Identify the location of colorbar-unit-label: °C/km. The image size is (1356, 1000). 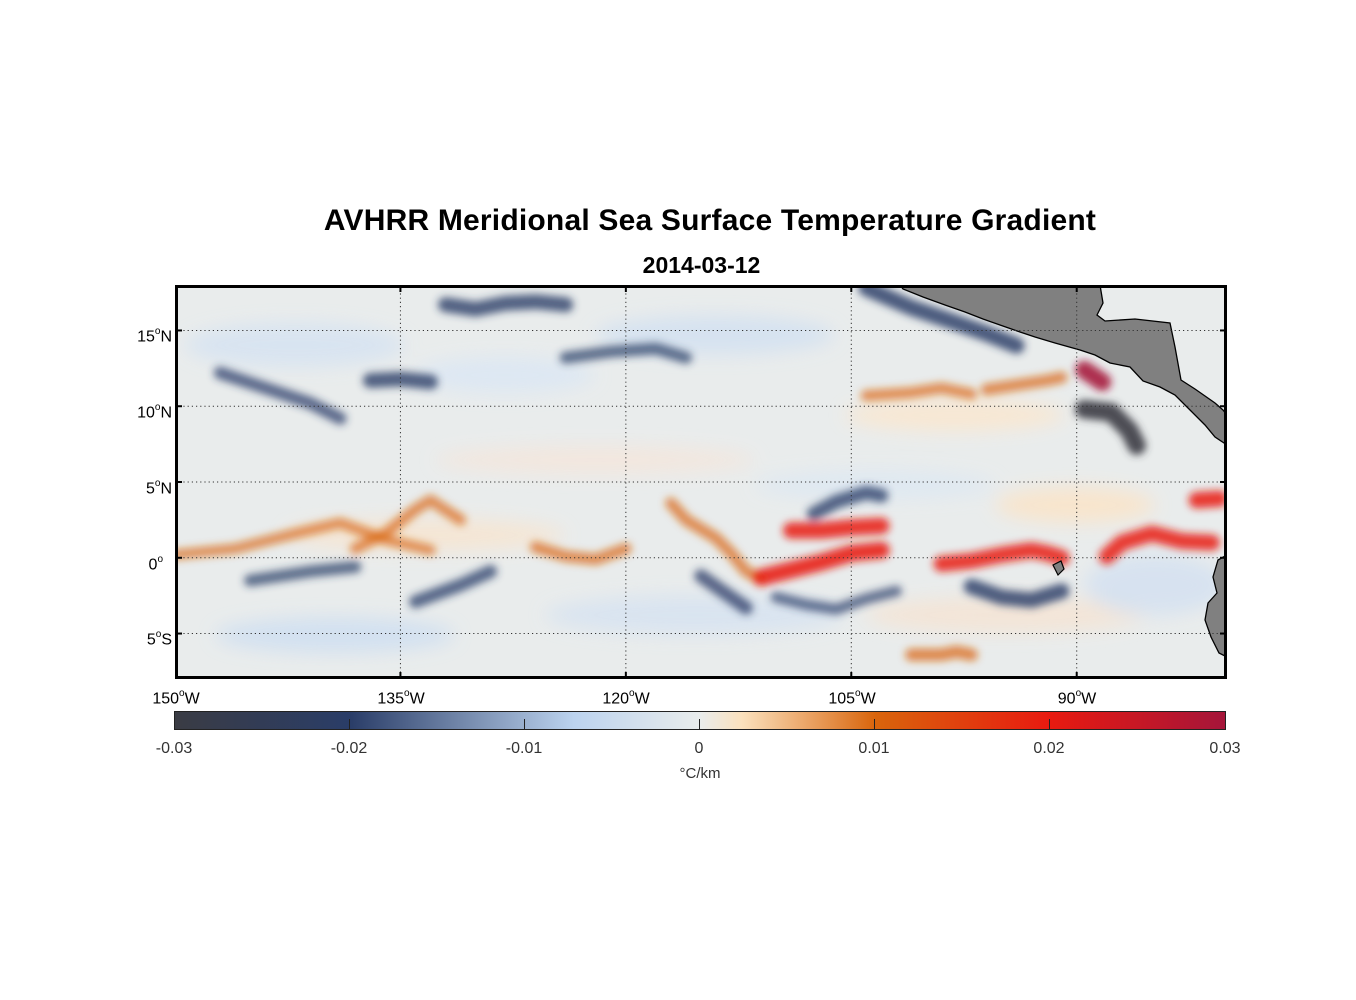
(700, 773).